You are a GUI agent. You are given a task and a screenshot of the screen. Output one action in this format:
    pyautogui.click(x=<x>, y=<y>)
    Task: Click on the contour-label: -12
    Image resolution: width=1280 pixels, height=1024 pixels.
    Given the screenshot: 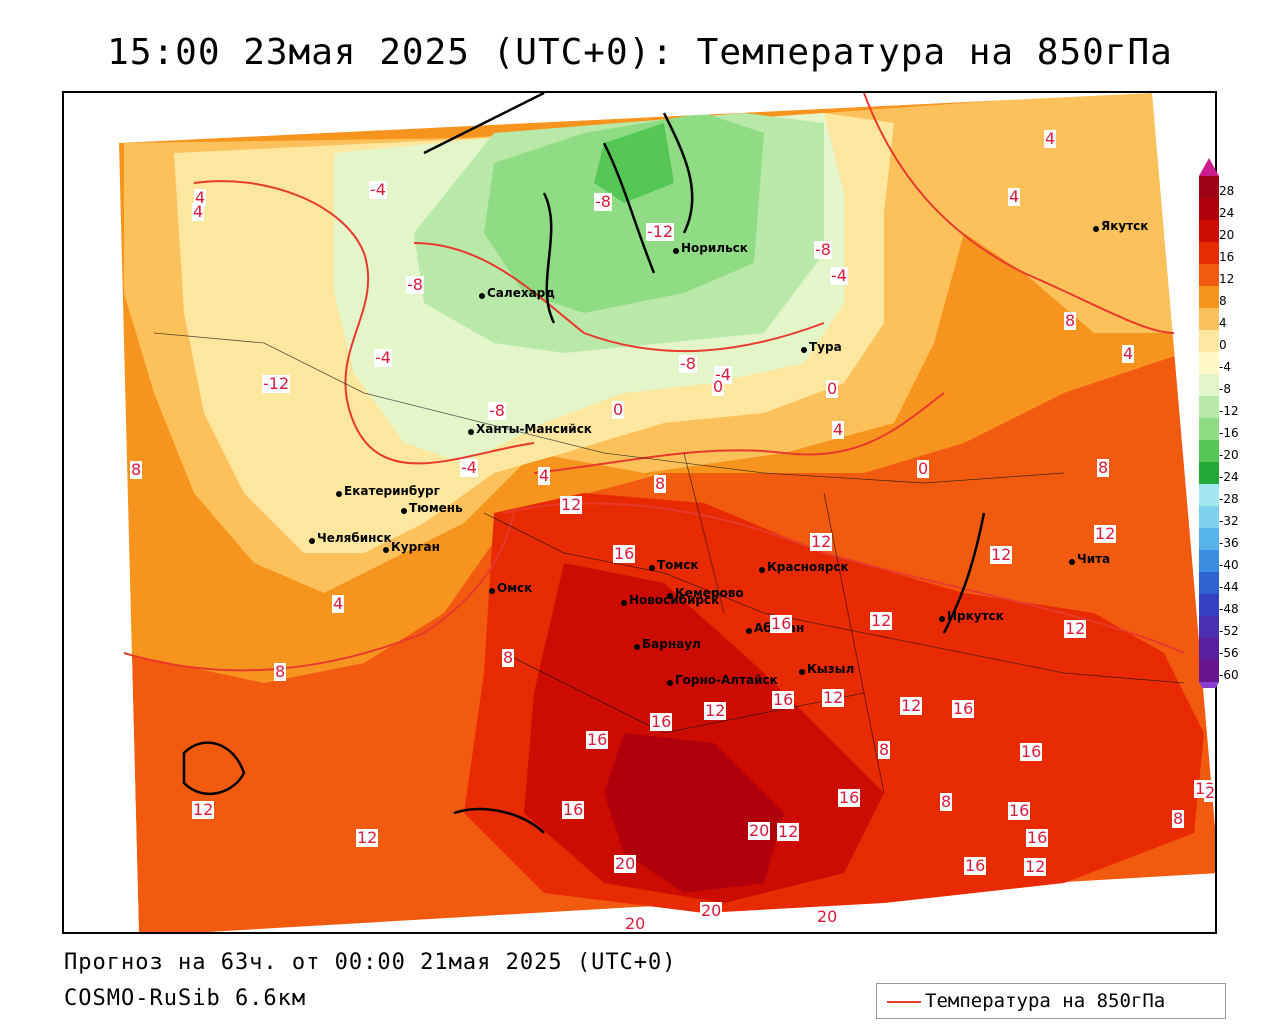 What is the action you would take?
    pyautogui.click(x=276, y=383)
    